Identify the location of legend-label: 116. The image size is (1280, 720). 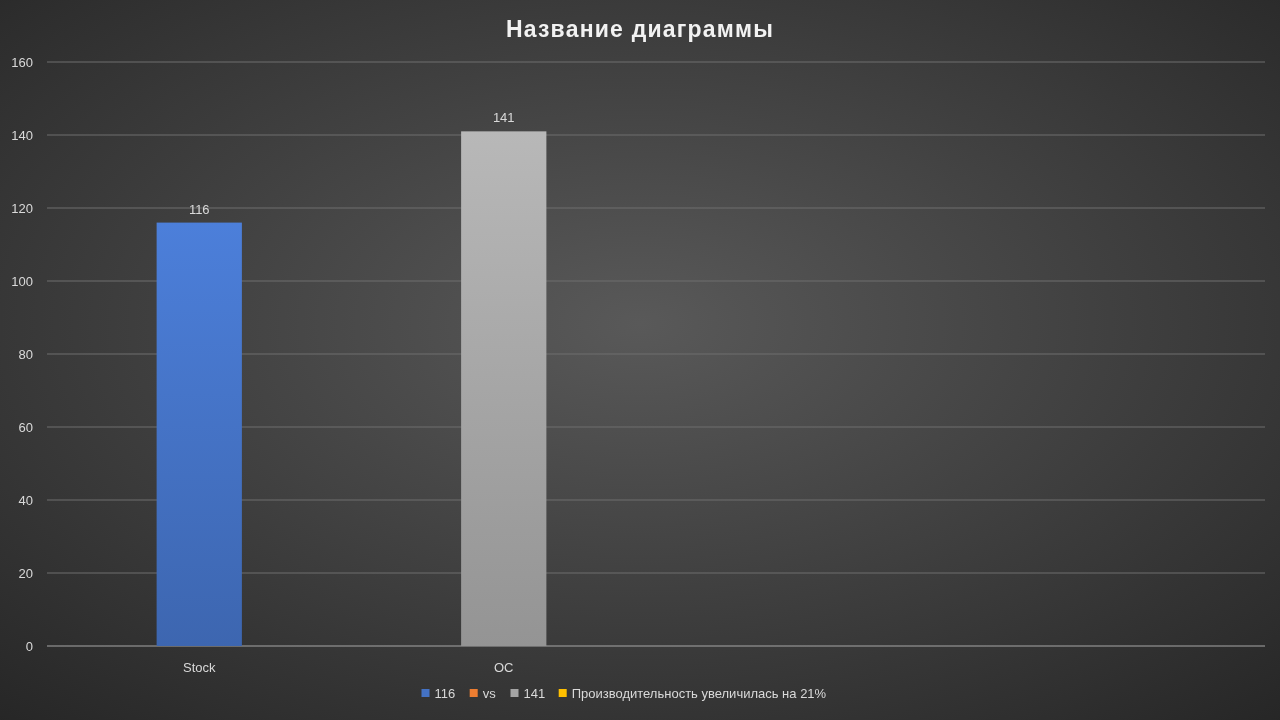
(445, 693).